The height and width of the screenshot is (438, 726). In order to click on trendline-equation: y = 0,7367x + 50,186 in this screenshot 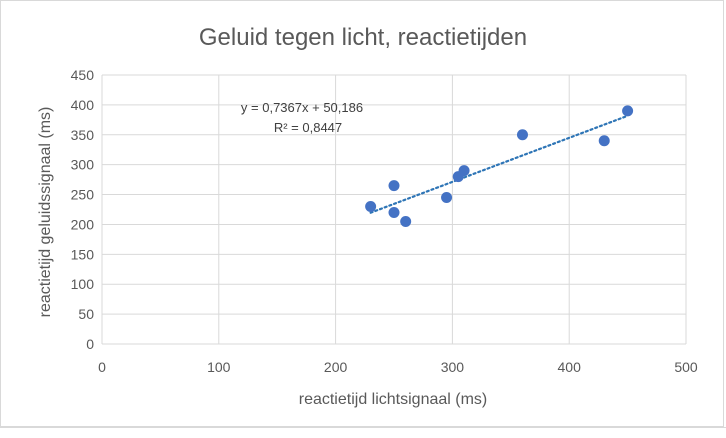, I will do `click(302, 107)`.